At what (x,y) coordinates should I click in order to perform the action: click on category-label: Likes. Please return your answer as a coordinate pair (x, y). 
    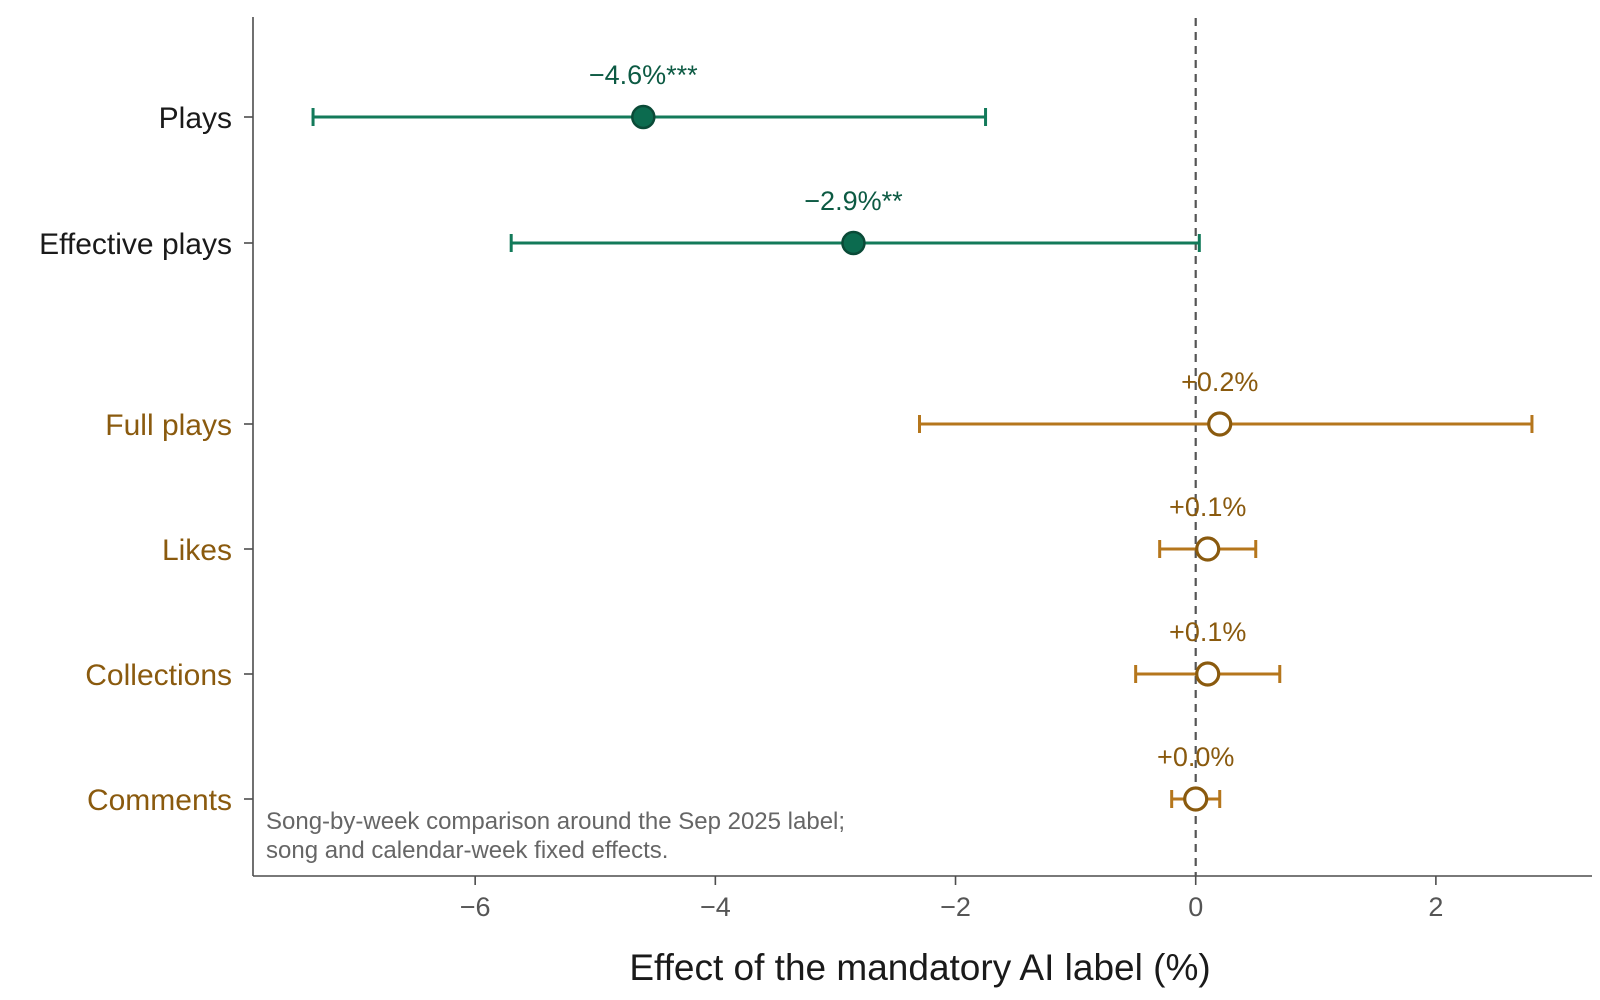
    Looking at the image, I should click on (197, 550).